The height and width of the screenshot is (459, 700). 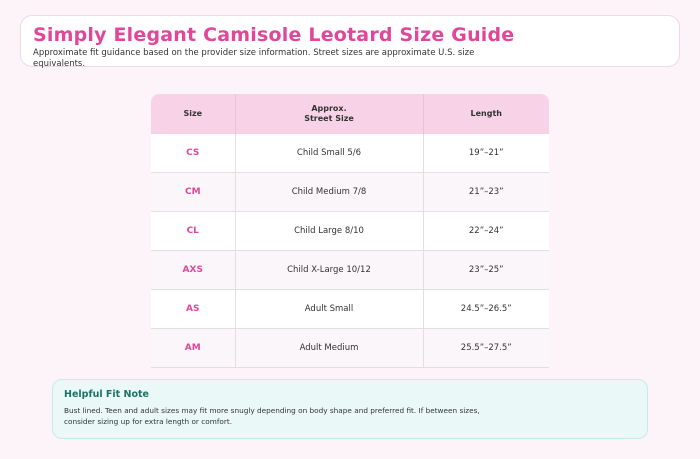 What do you see at coordinates (193, 270) in the screenshot?
I see `size-cell: AXS` at bounding box center [193, 270].